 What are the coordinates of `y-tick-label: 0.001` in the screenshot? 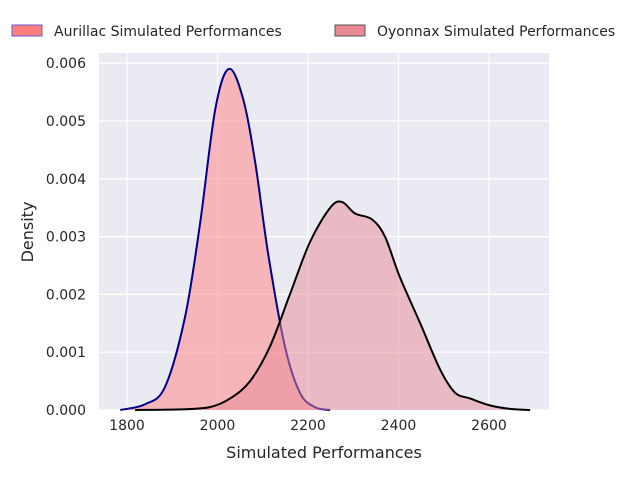 It's located at (66, 353).